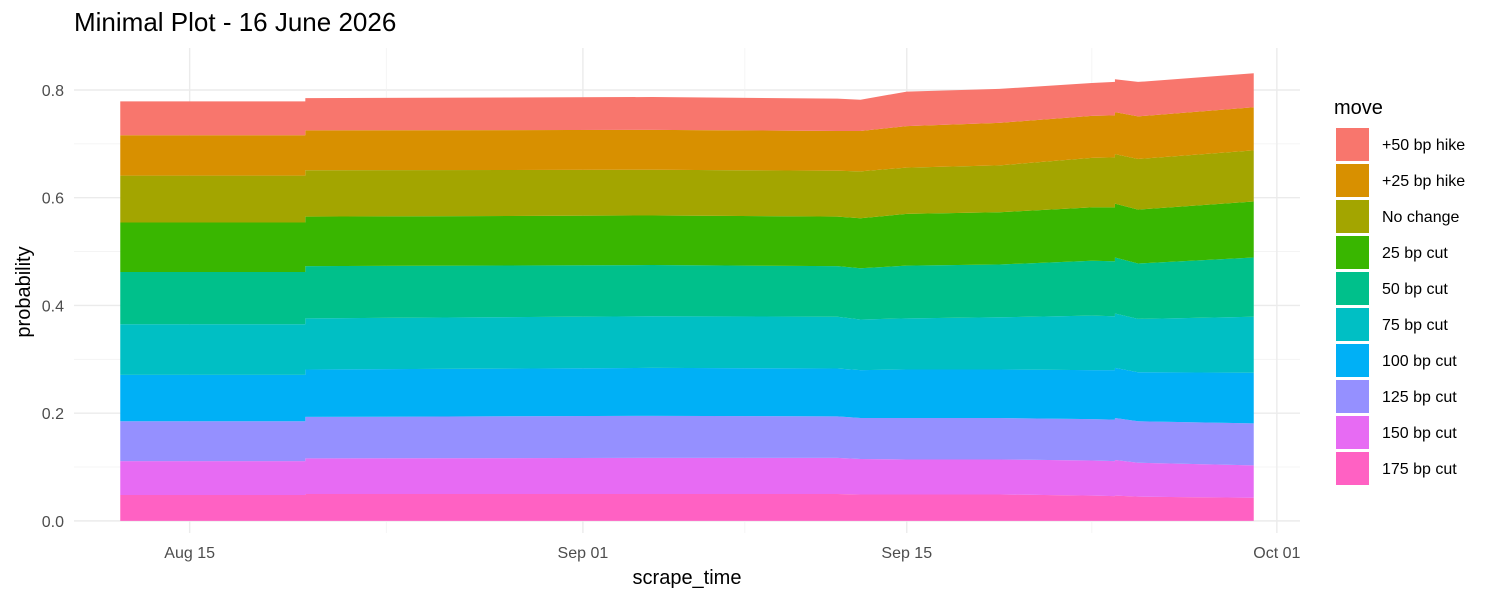 The image size is (1500, 600). Describe the element at coordinates (1352, 324) in the screenshot. I see `legend-swatch-75-bp-cut` at that location.